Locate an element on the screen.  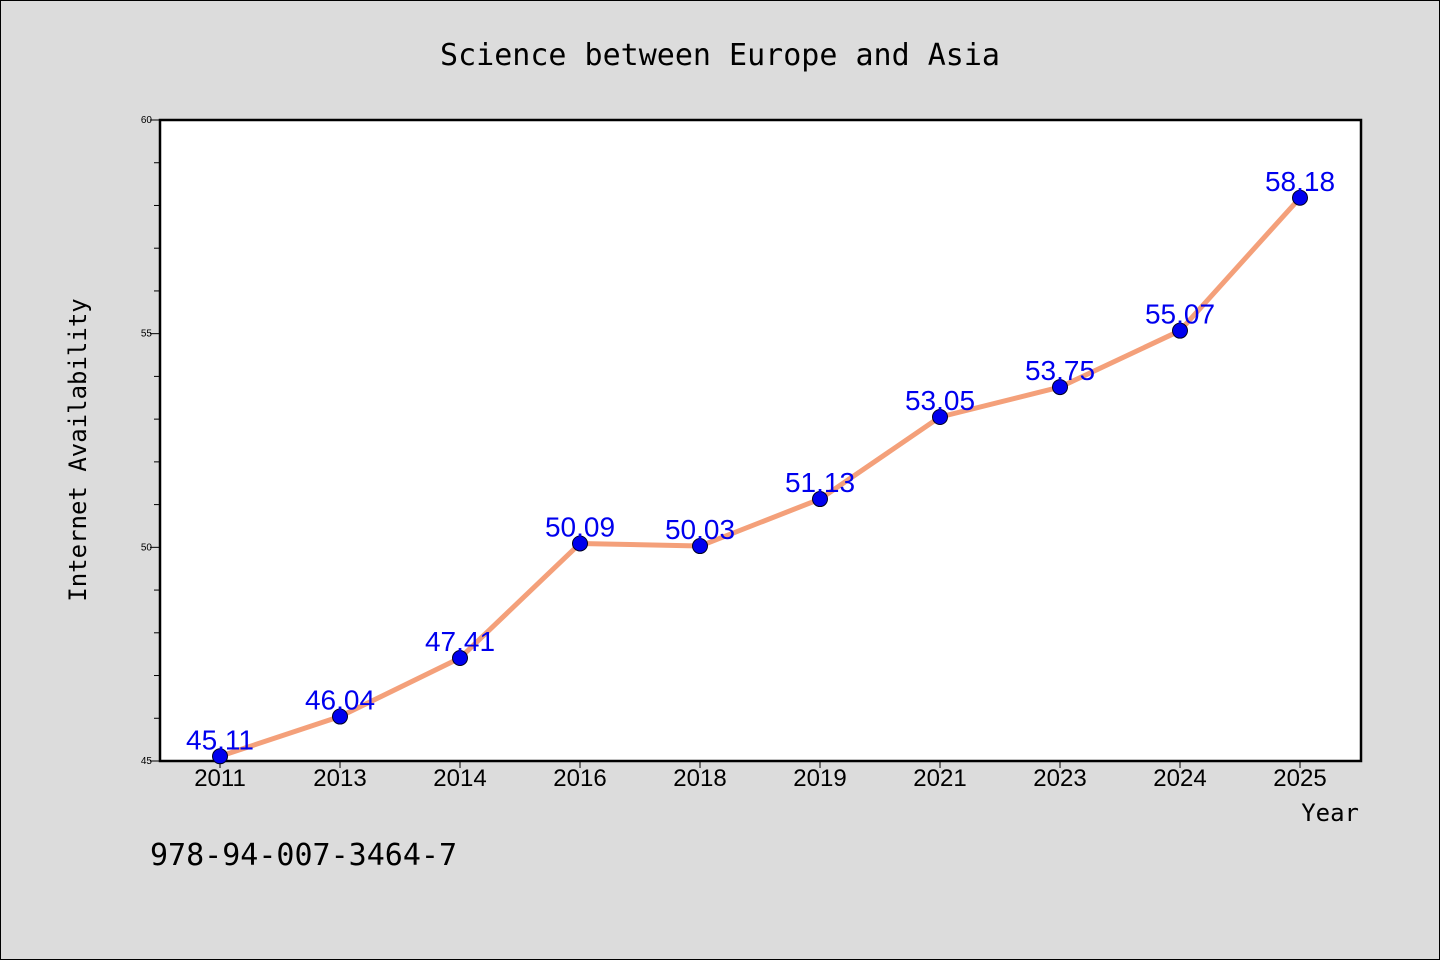
data-label: 53.75 is located at coordinates (1060, 370).